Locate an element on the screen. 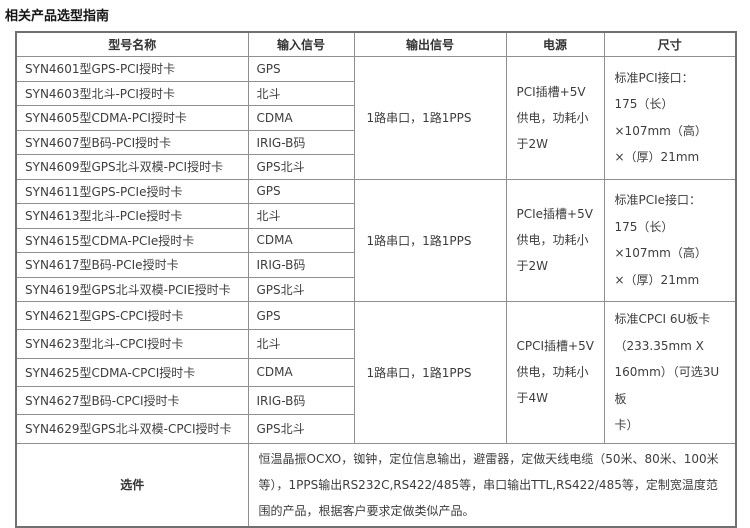 This screenshot has height=528, width=750. model-cell: SYN4623型北斗-CPCI授时卡 is located at coordinates (132, 344).